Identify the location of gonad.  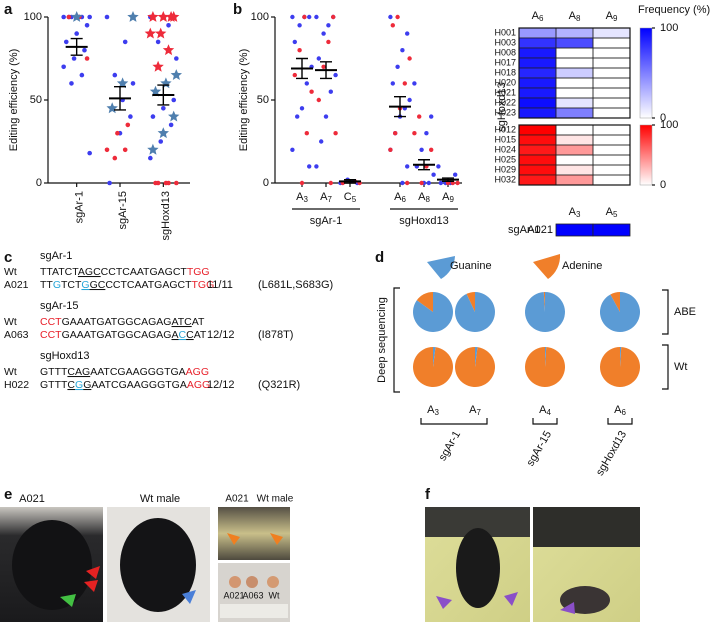
(235, 582).